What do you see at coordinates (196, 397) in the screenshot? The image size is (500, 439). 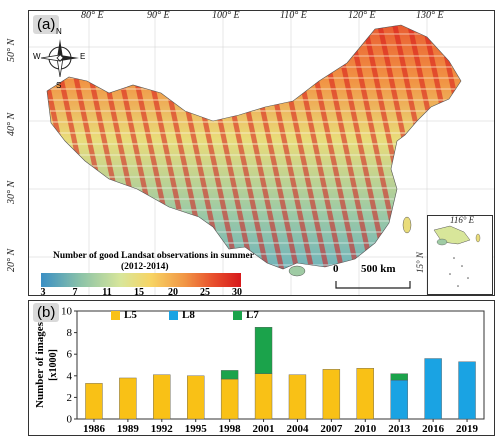 I see `bar-l5-1995` at bounding box center [196, 397].